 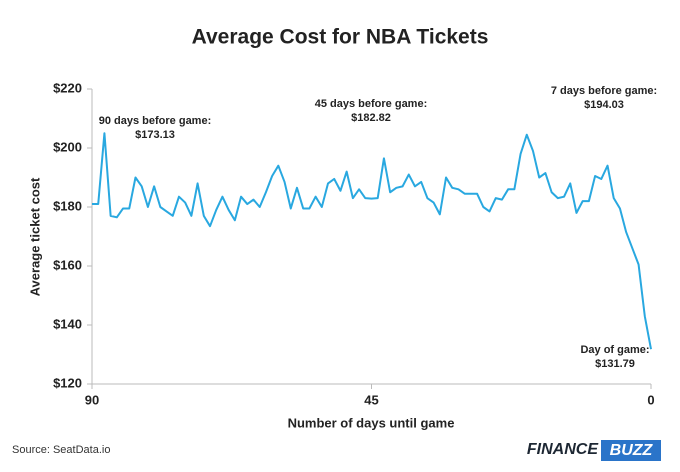 I want to click on annotation: 90 days before game:, so click(x=155, y=121).